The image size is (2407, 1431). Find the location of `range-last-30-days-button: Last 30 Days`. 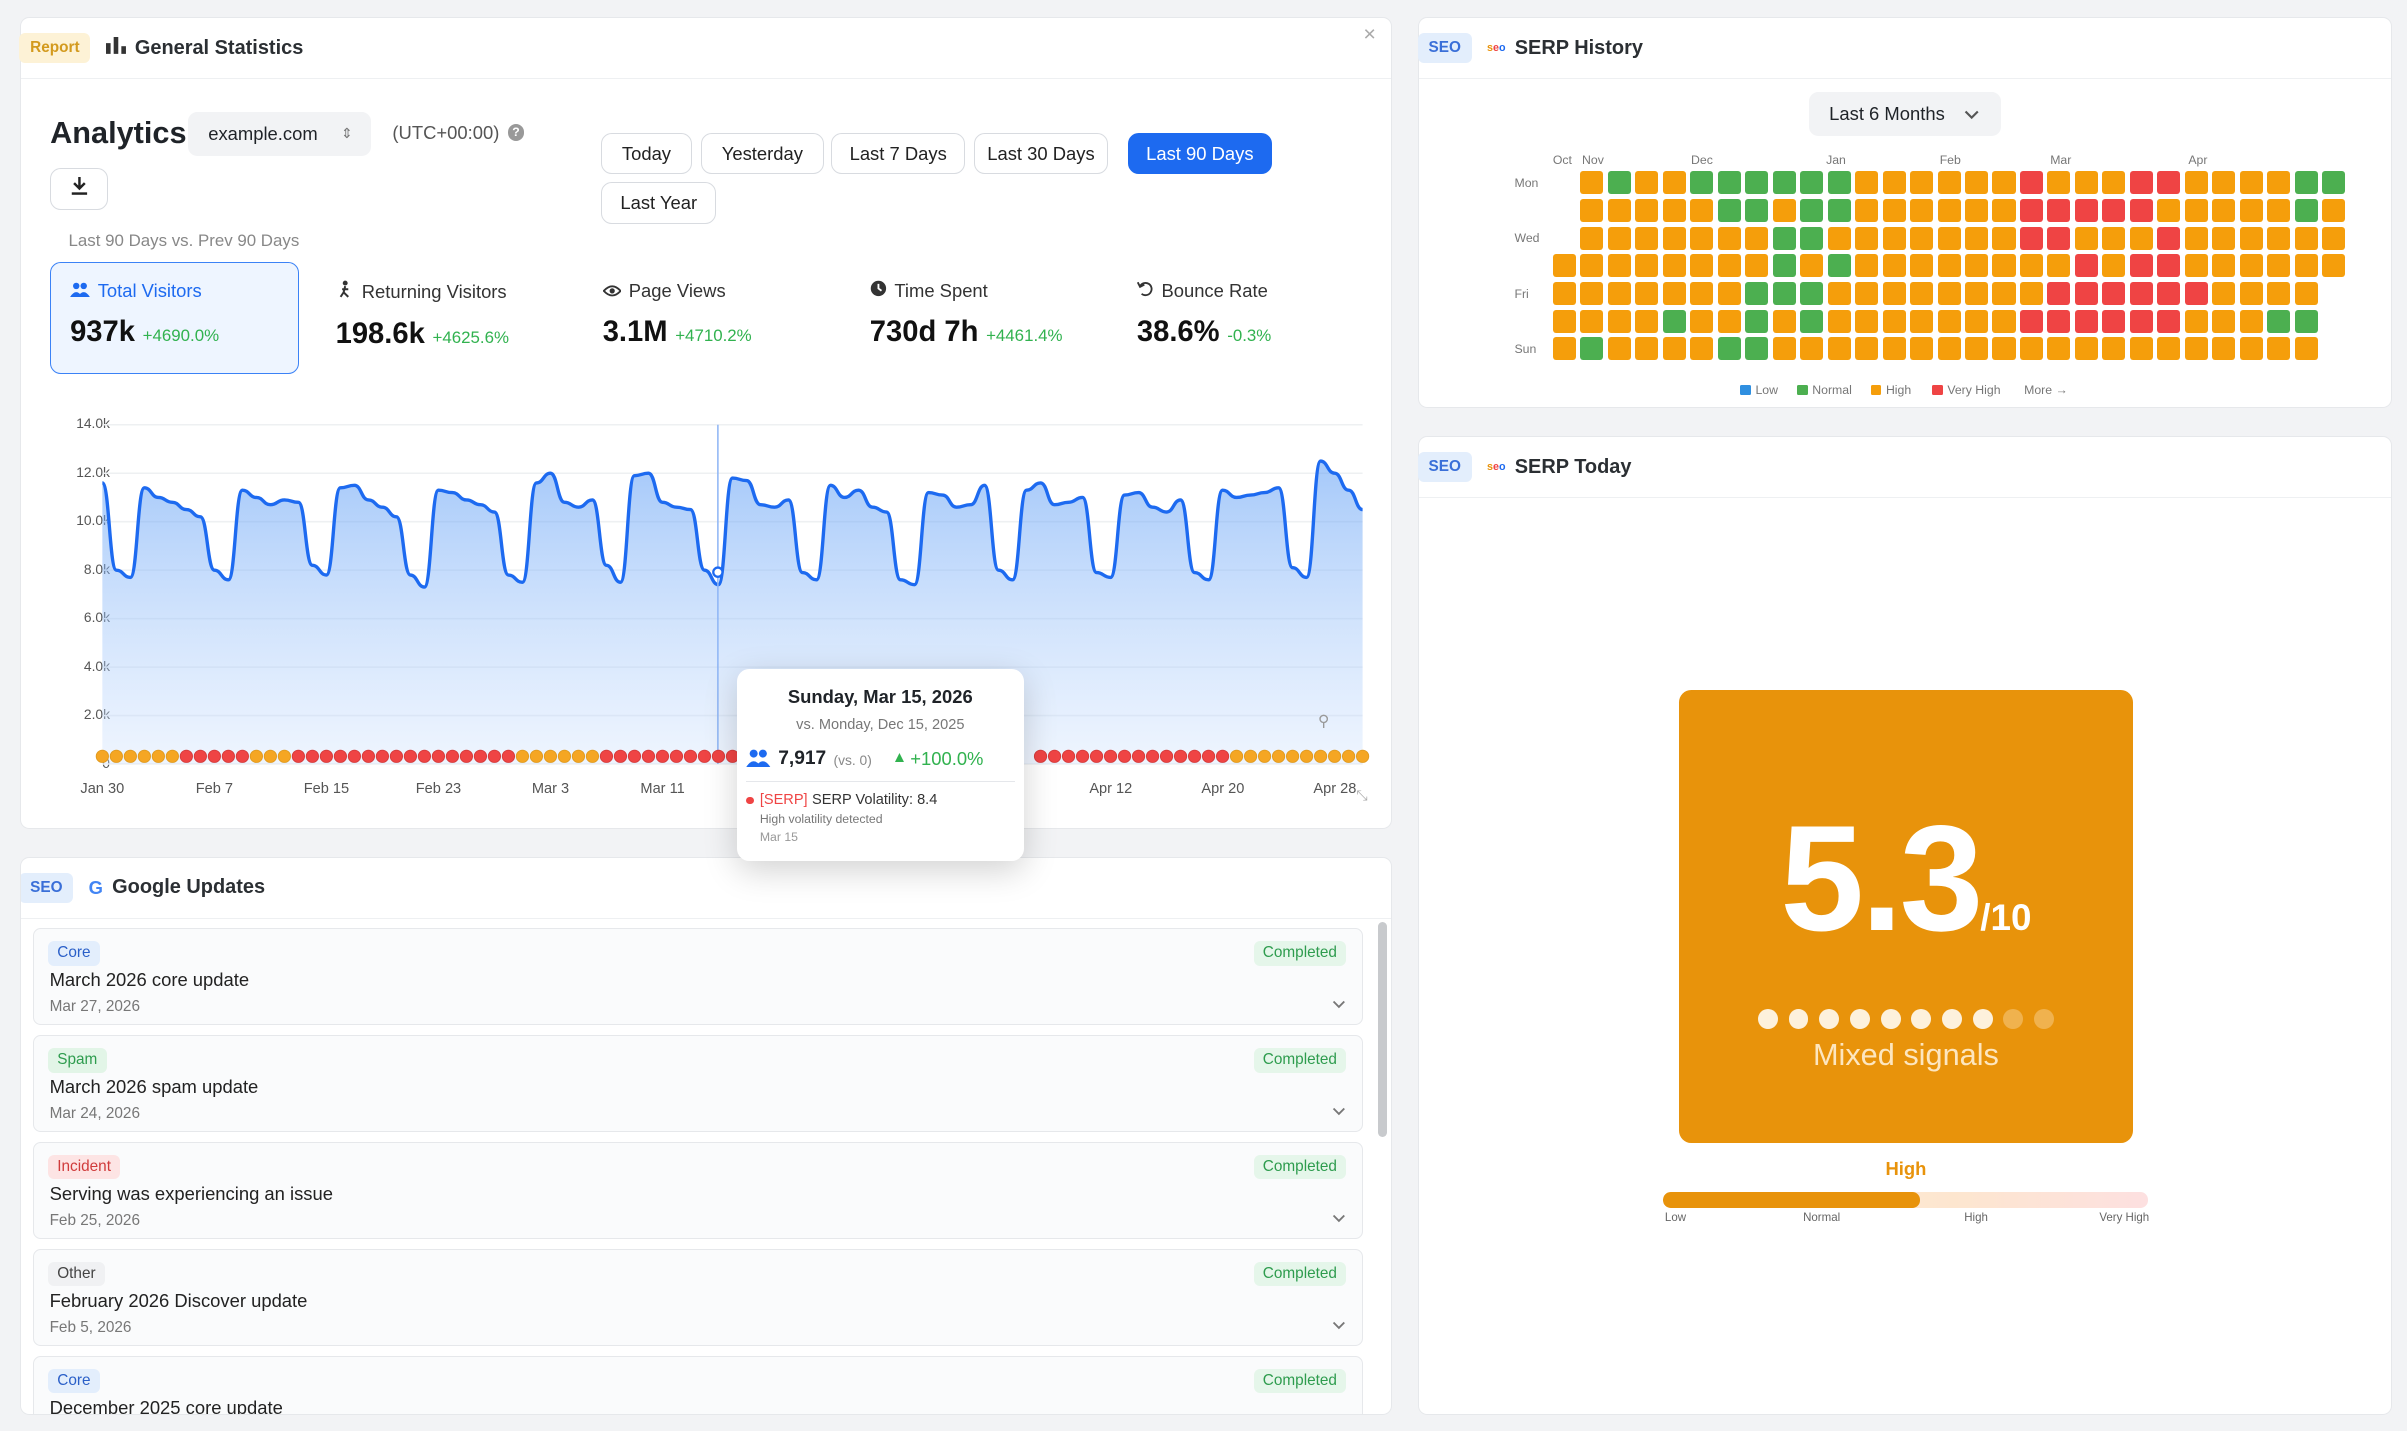

range-last-30-days-button: Last 30 Days is located at coordinates (1041, 154).